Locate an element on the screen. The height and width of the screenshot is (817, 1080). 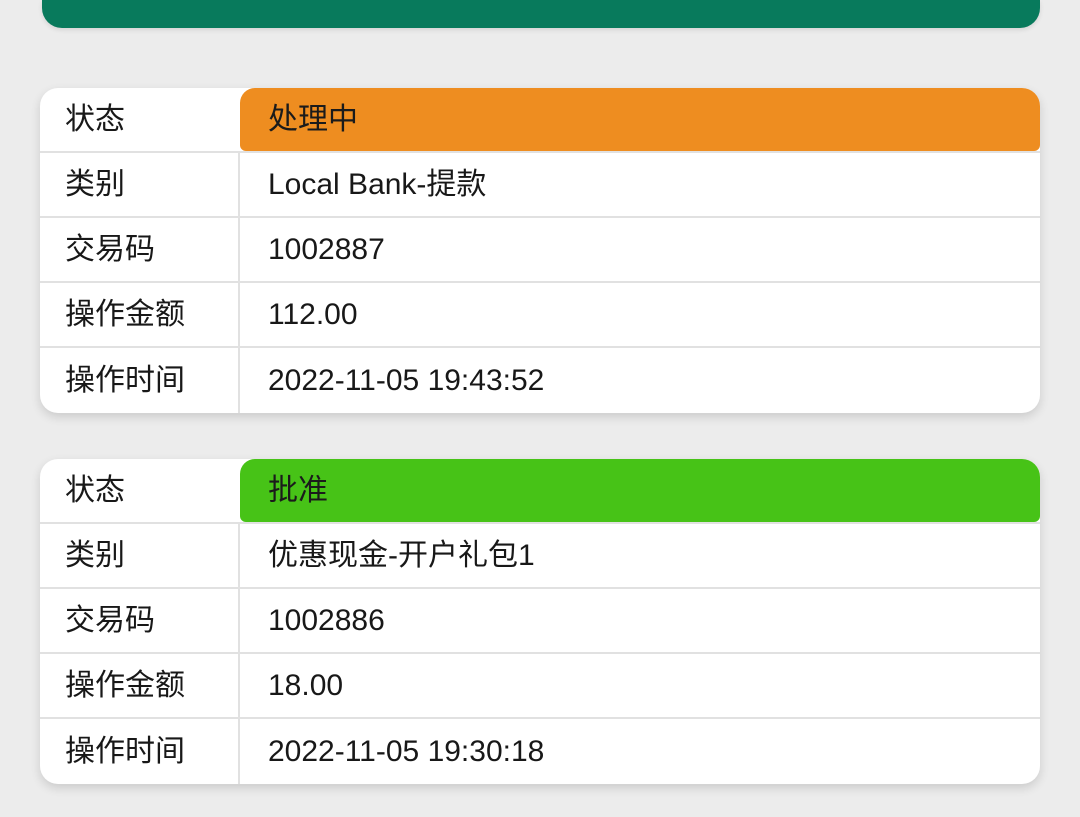
status-badge: 批准 is located at coordinates (640, 490).